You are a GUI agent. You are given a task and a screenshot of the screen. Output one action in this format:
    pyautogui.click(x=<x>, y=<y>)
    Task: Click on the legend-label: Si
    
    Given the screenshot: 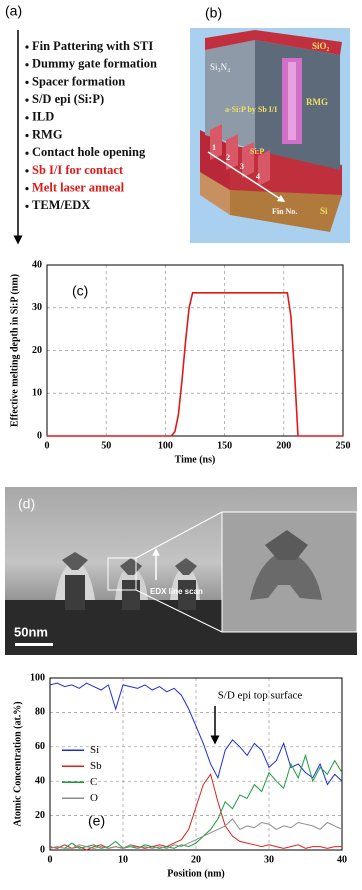 What is the action you would take?
    pyautogui.click(x=94, y=750)
    